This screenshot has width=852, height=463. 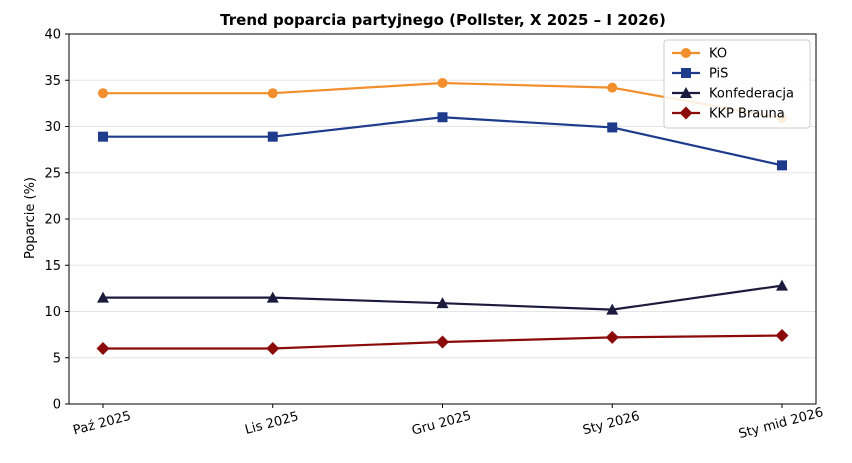 I want to click on x-tick-label: Sty 2026, so click(x=611, y=424).